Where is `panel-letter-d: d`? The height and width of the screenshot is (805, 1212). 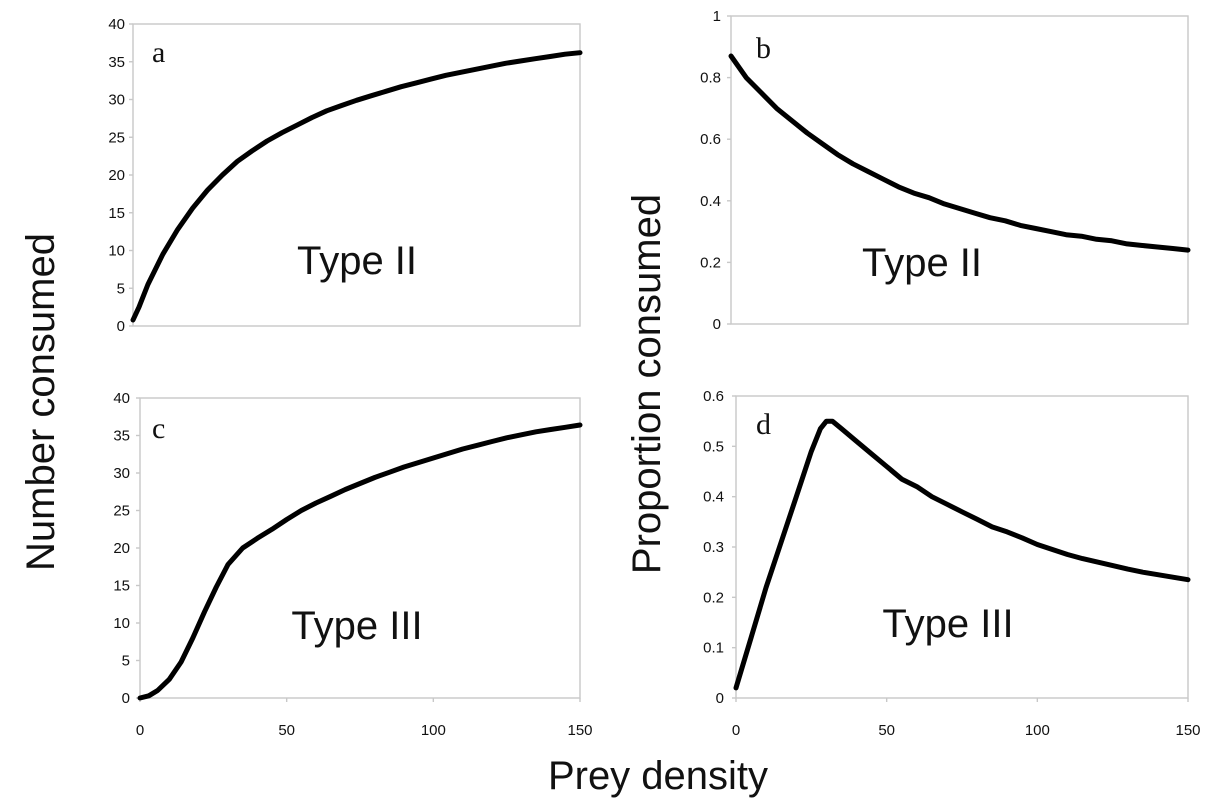
panel-letter-d: d is located at coordinates (763, 424).